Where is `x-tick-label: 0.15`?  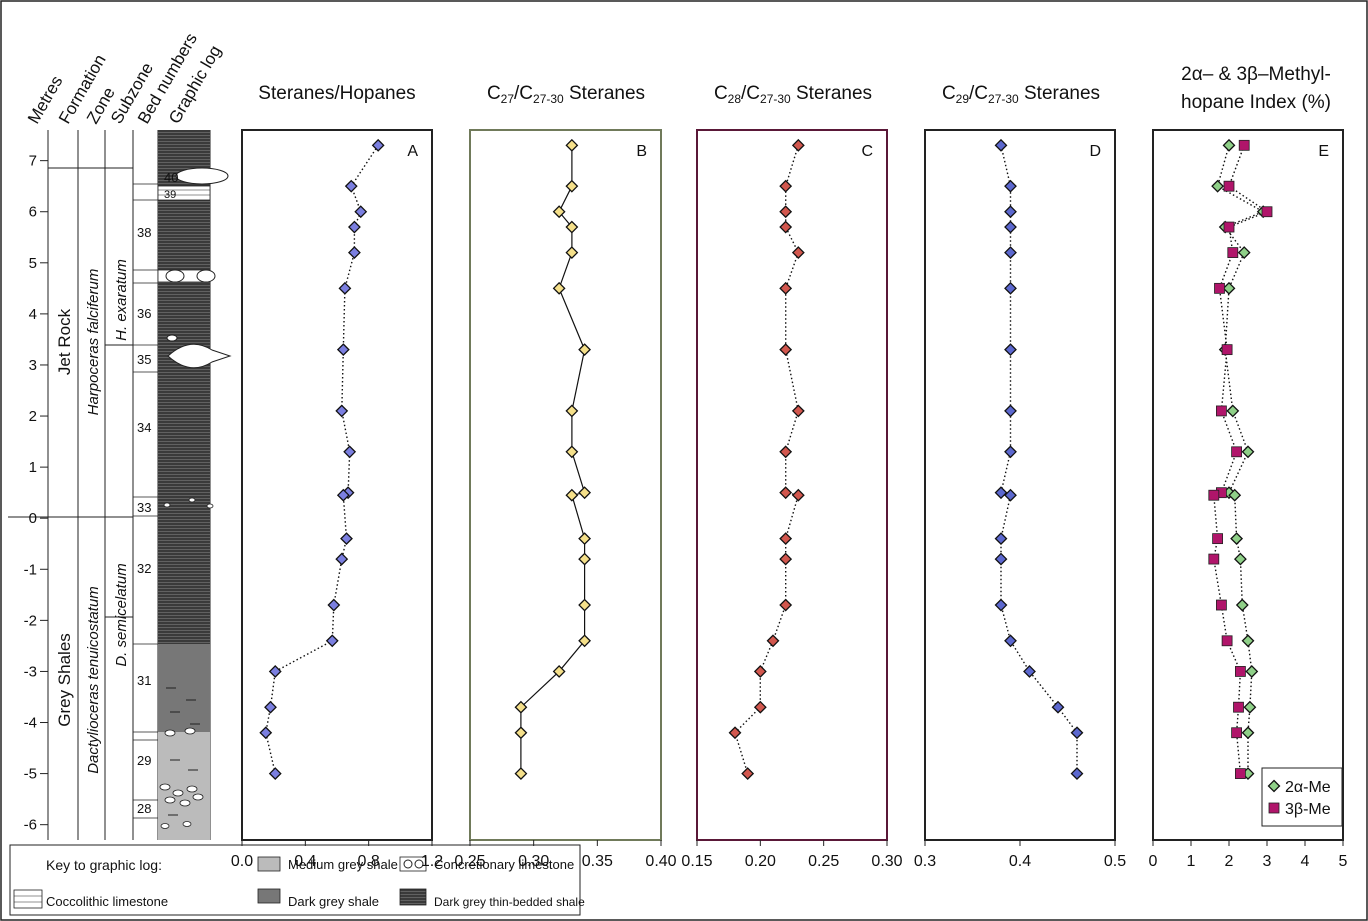
x-tick-label: 0.15 is located at coordinates (696, 861).